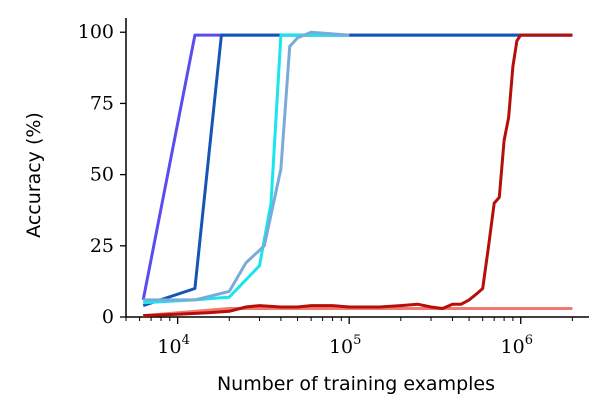 This screenshot has width=611, height=415. I want to click on y-tick-label: 0, so click(108, 317).